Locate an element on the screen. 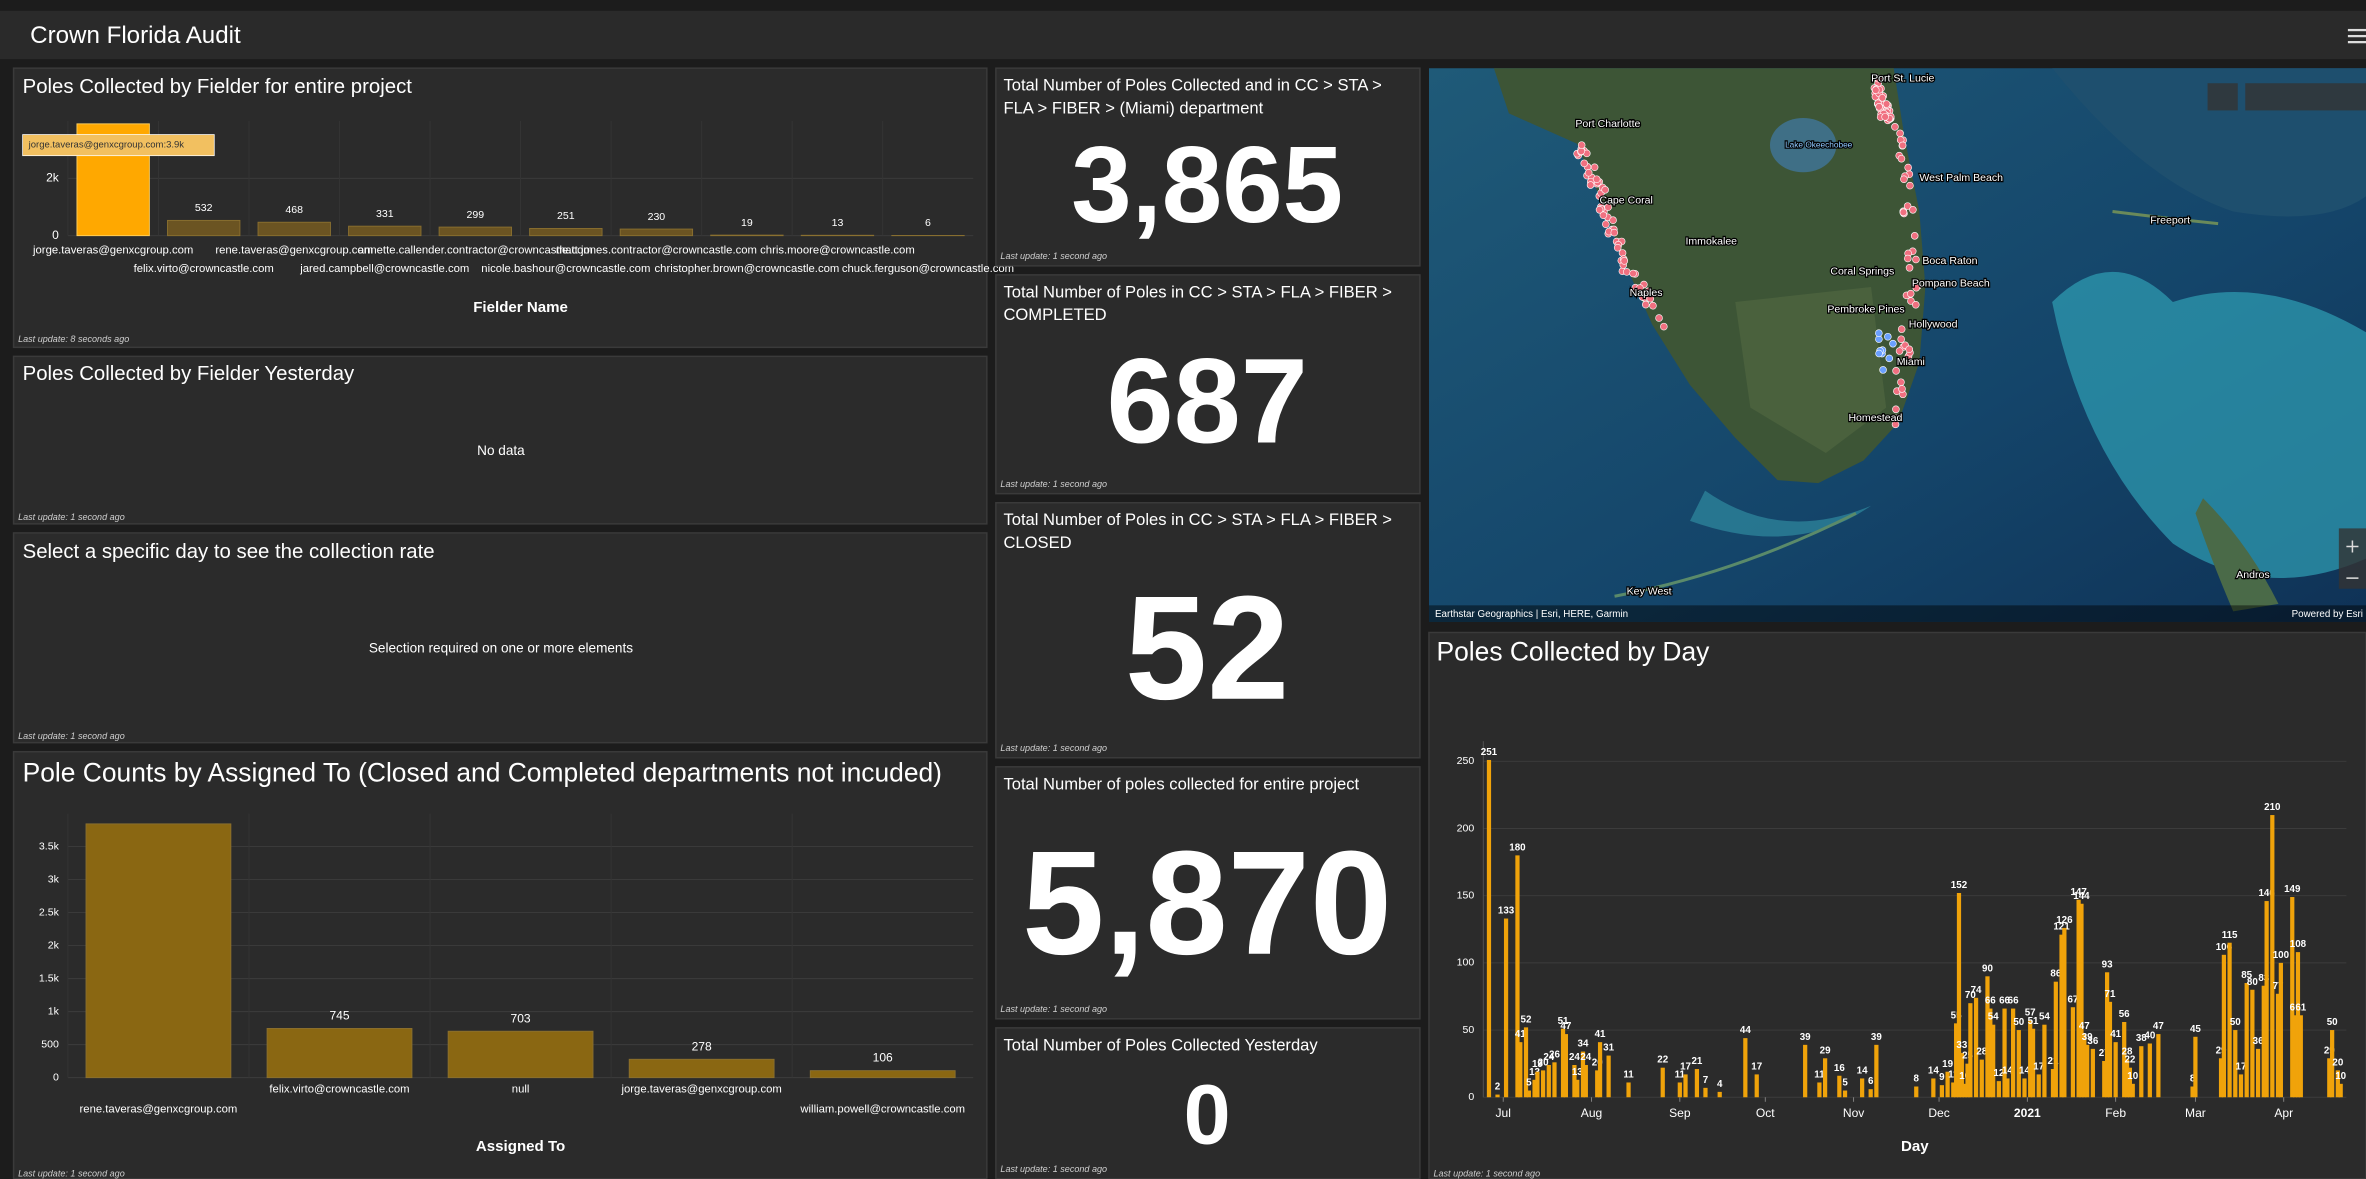  value-label: 121 is located at coordinates (2061, 927).